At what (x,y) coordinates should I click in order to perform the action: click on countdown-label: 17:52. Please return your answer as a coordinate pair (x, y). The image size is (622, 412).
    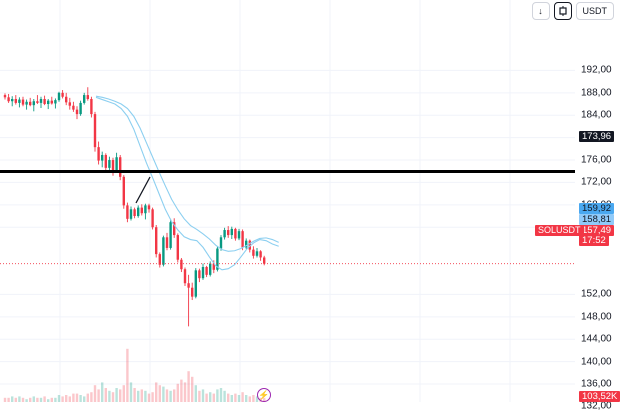
    Looking at the image, I should click on (594, 240).